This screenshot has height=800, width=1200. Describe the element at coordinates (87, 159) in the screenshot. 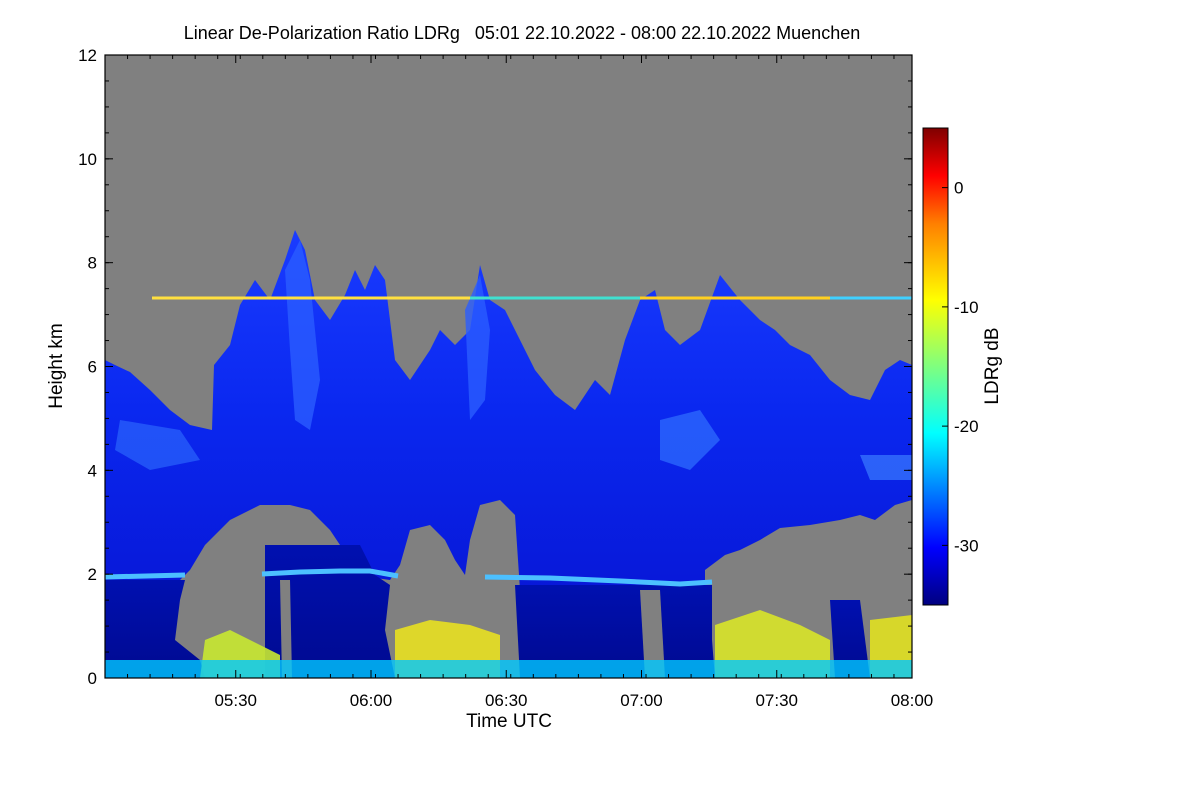

I see `y-tick-label: 10` at that location.